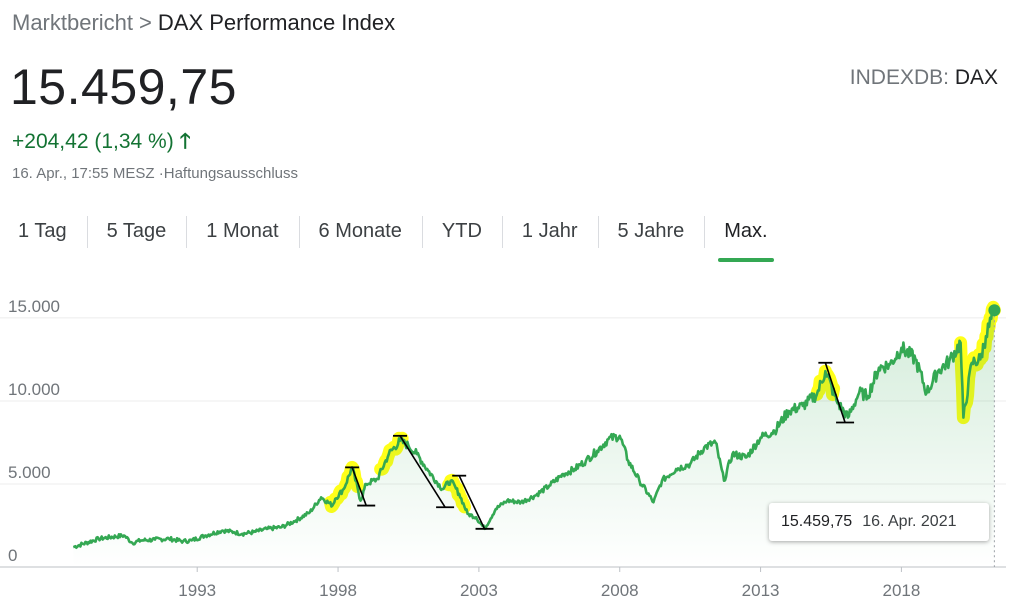 Image resolution: width=1024 pixels, height=615 pixels. What do you see at coordinates (976, 77) in the screenshot?
I see `exchange-symbol: DAX` at bounding box center [976, 77].